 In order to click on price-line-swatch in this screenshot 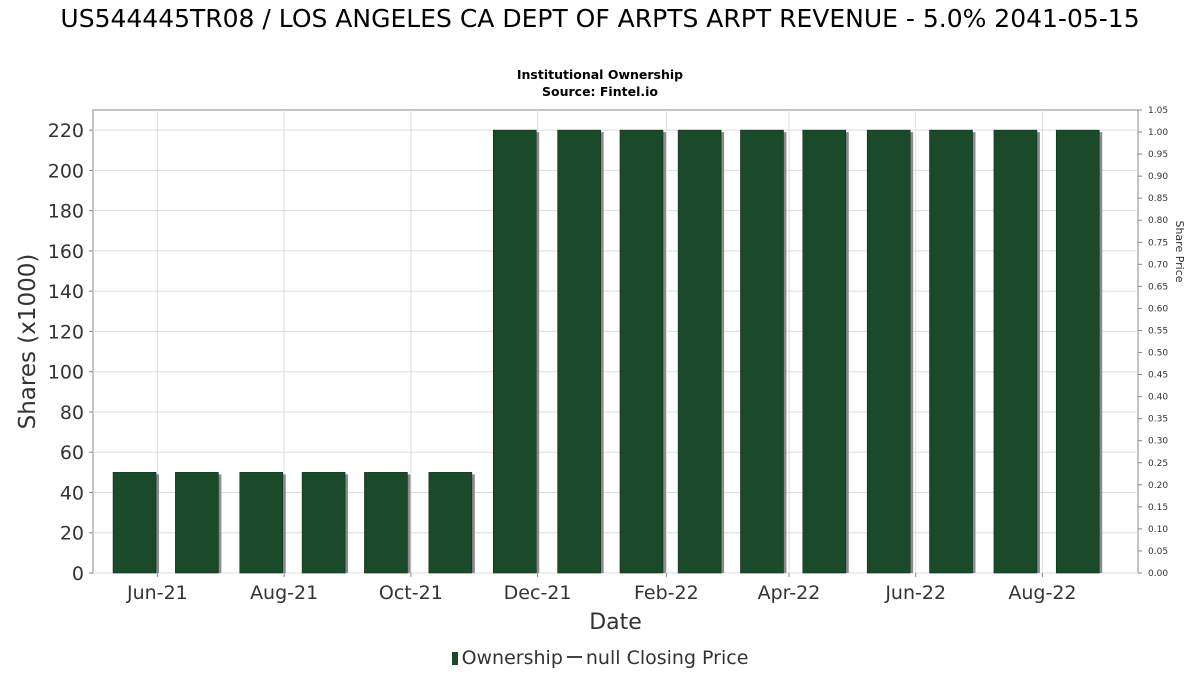, I will do `click(574, 657)`.